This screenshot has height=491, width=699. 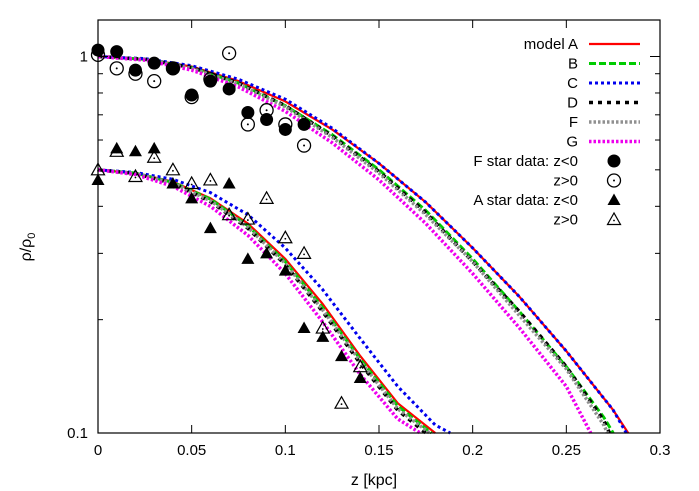 What do you see at coordinates (551, 44) in the screenshot?
I see `legend-label: model A` at bounding box center [551, 44].